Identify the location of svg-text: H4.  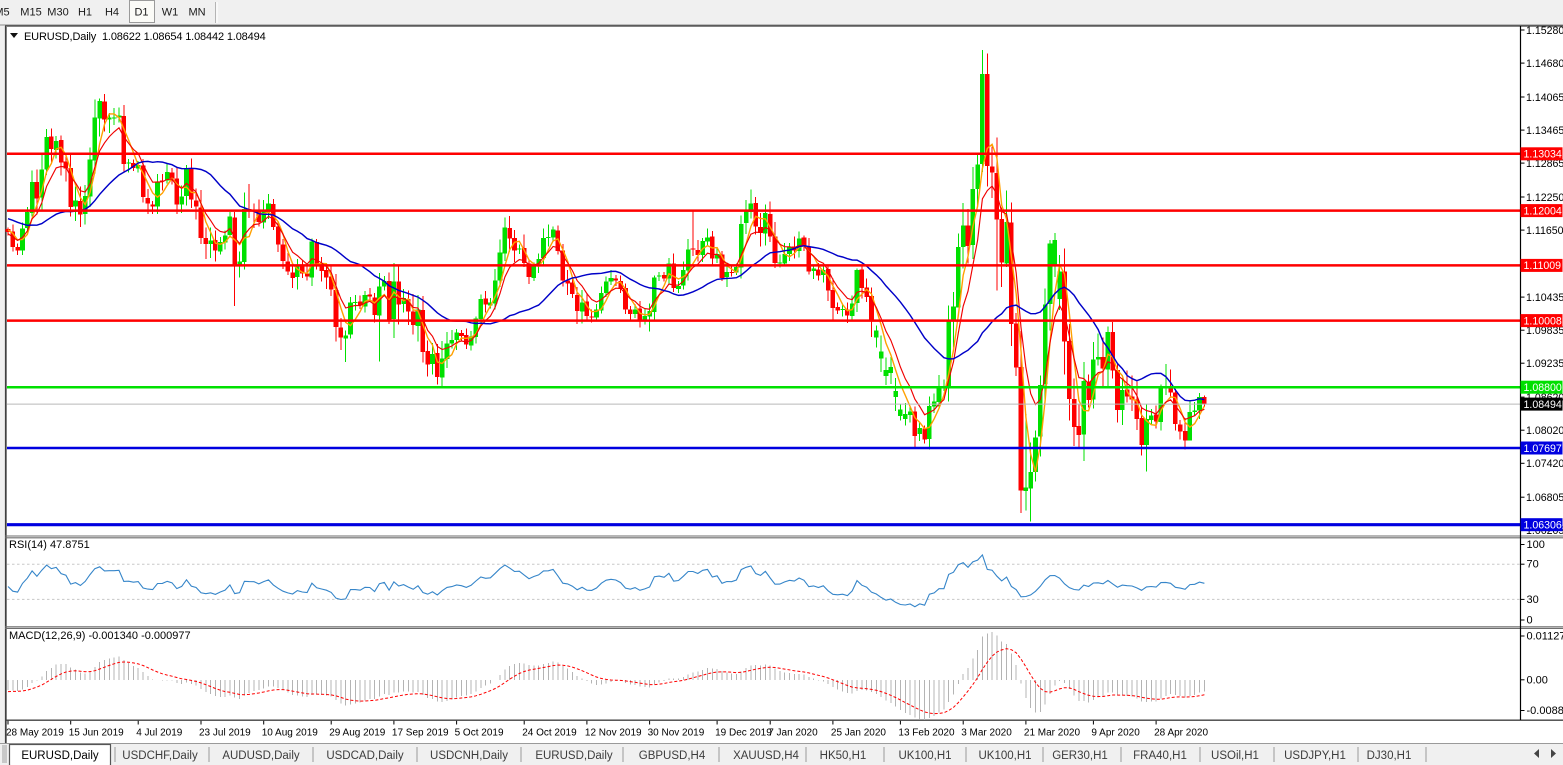
(112, 13).